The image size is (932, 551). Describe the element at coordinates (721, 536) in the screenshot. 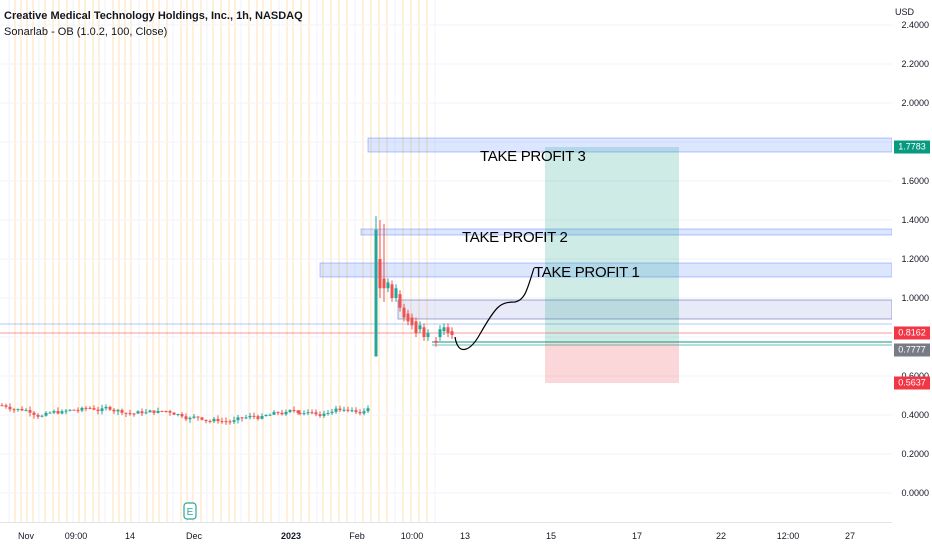

I see `time-tick: 22` at that location.